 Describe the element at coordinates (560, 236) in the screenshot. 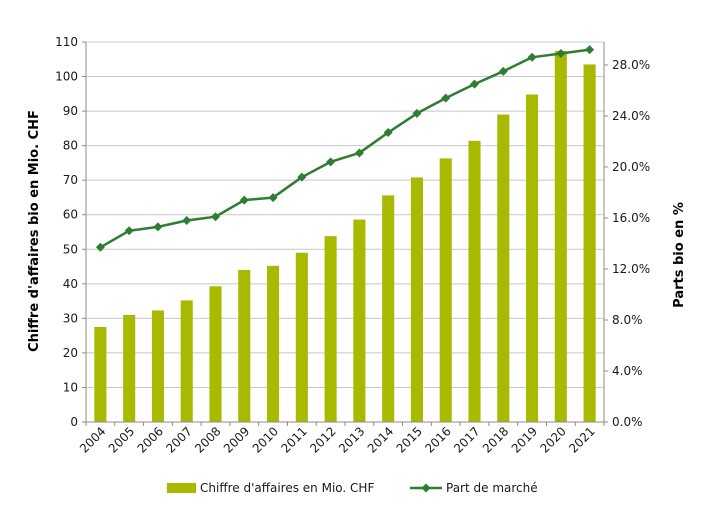

I see `bar-2020` at that location.